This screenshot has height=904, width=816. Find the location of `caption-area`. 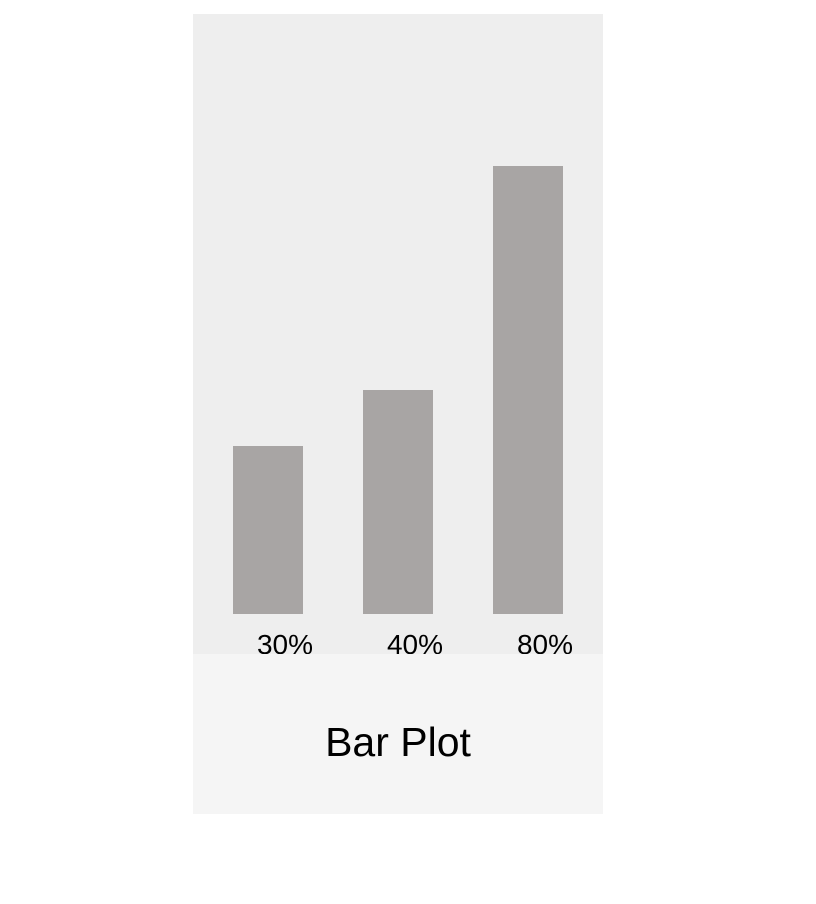

caption-area is located at coordinates (398, 734).